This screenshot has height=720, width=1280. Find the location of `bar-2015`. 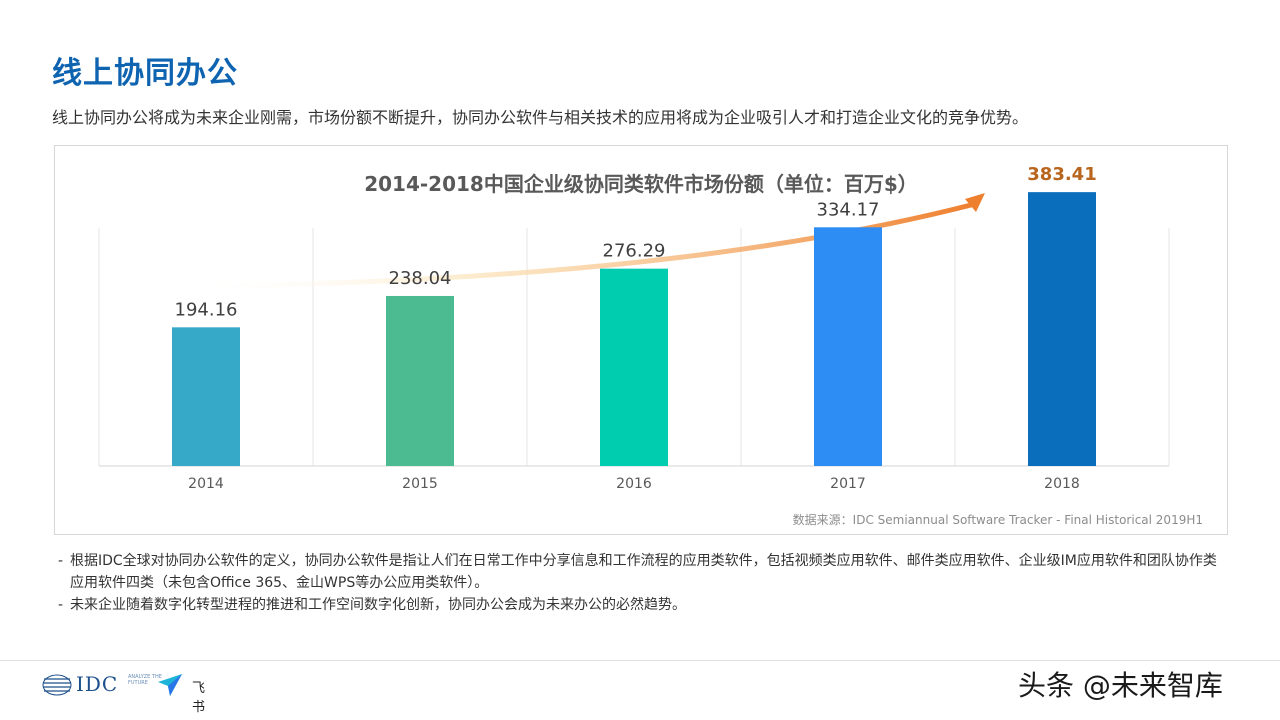

bar-2015 is located at coordinates (420, 380).